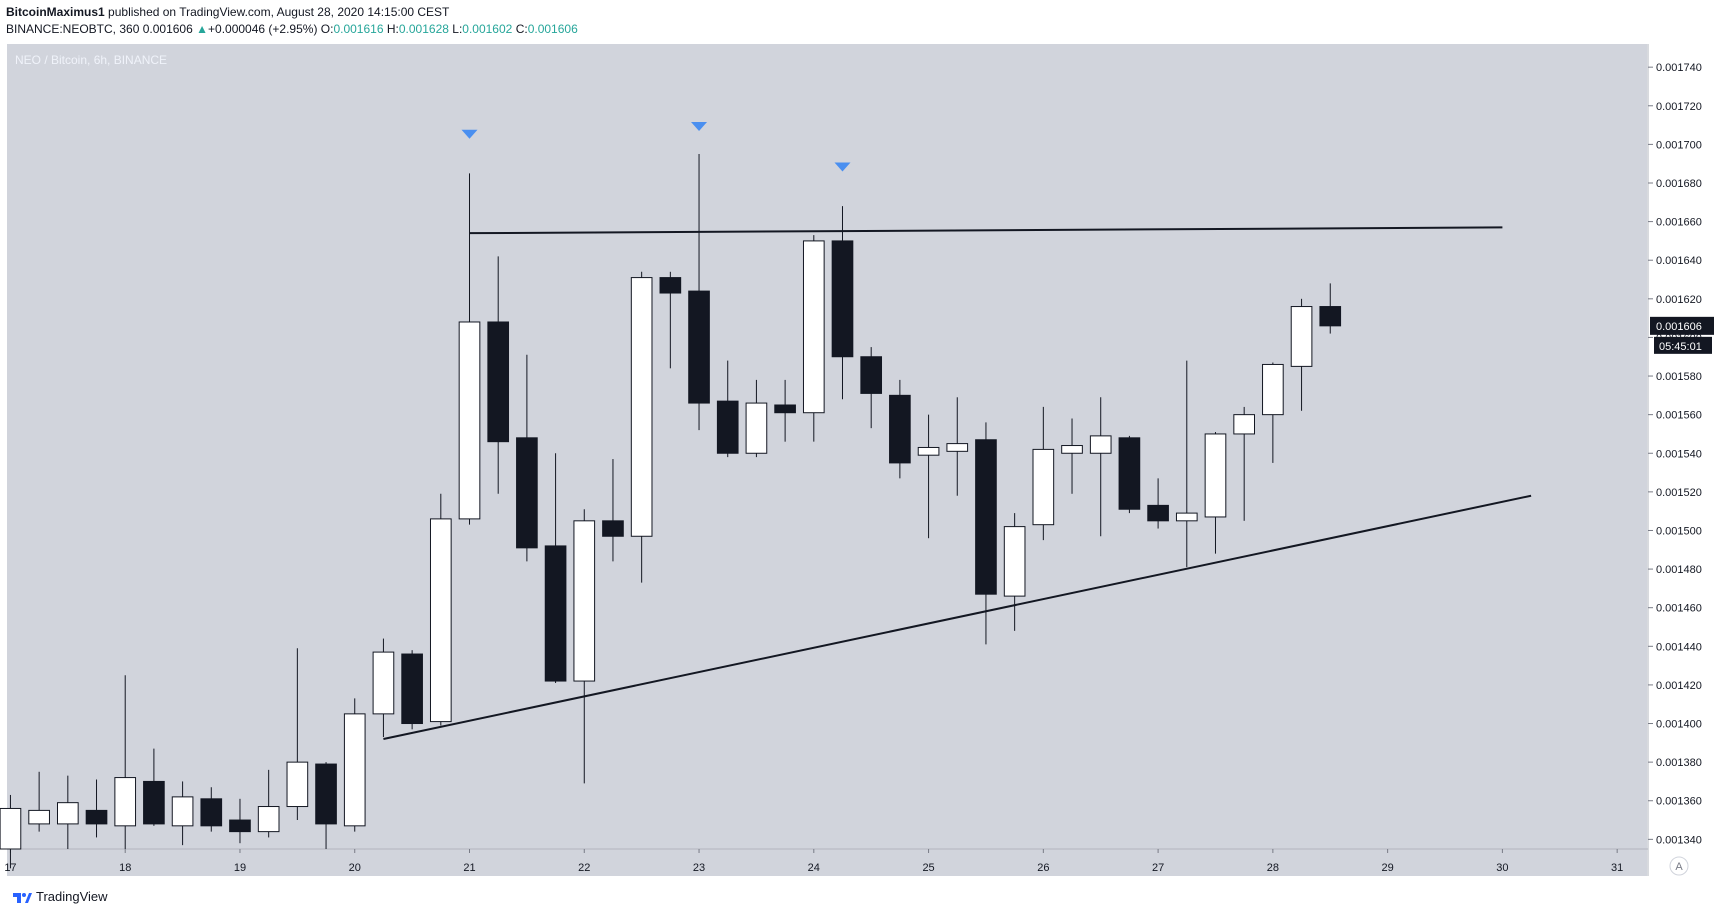 This screenshot has height=918, width=1721. Describe the element at coordinates (552, 29) in the screenshot. I see `close-value: 0.001606` at that location.